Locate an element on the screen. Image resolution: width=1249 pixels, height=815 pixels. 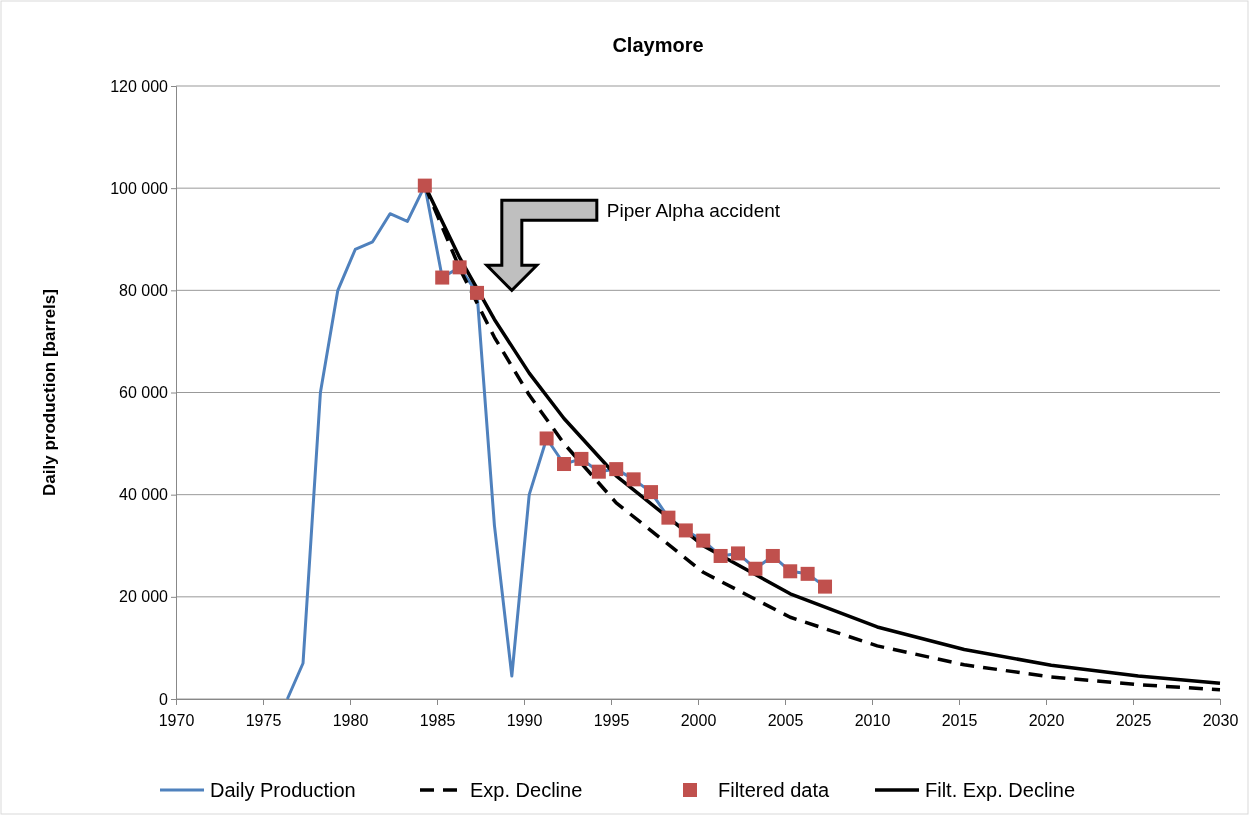
x-tick-label: 2010 is located at coordinates (872, 720).